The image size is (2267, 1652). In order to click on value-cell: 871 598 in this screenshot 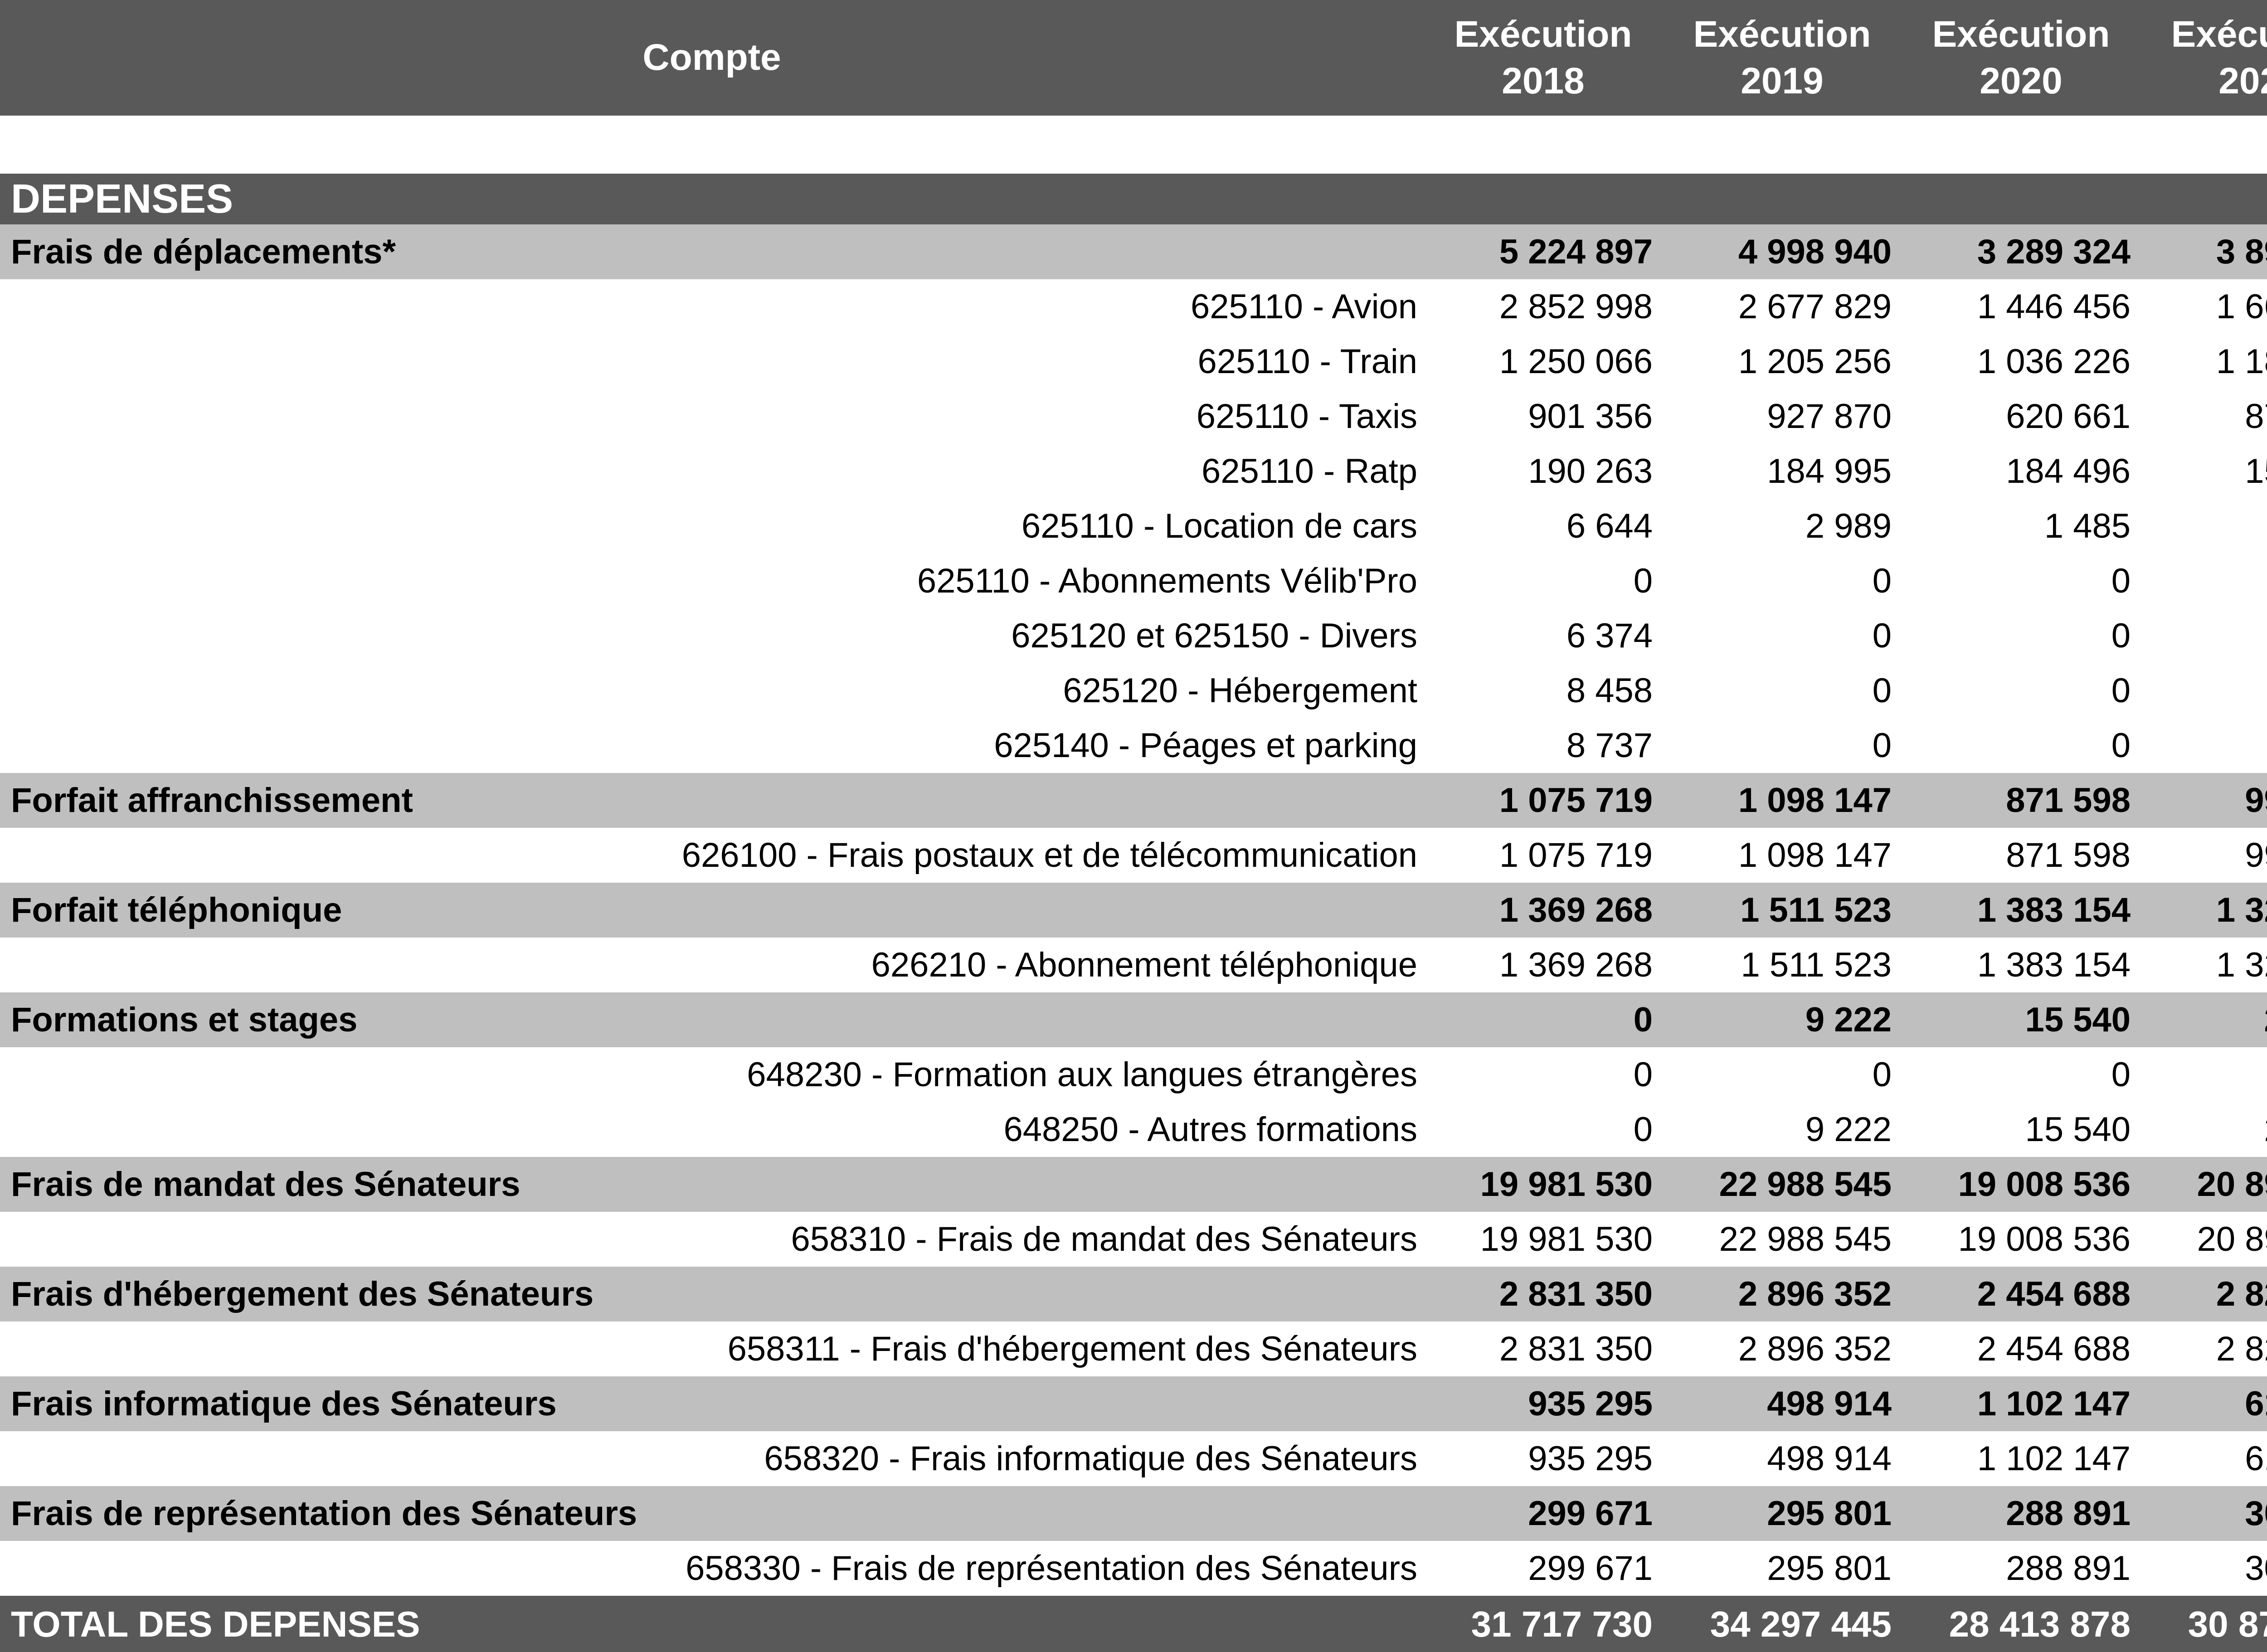, I will do `click(2022, 801)`.